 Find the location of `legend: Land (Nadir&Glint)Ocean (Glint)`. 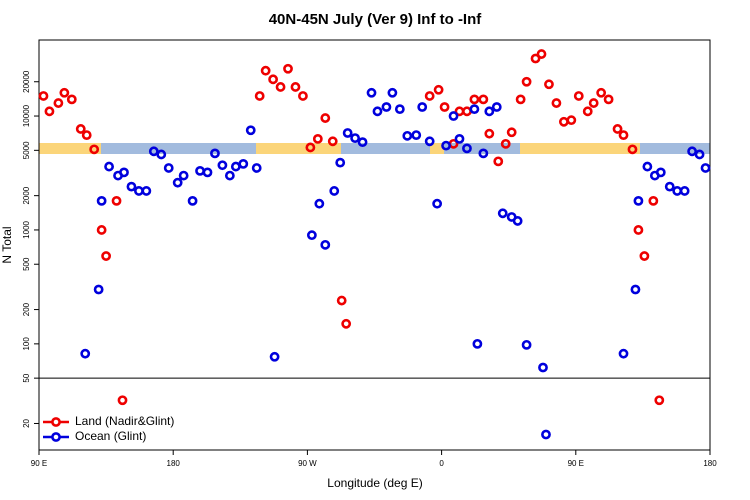

legend: Land (Nadir&Glint)Ocean (Glint) is located at coordinates (108, 428).